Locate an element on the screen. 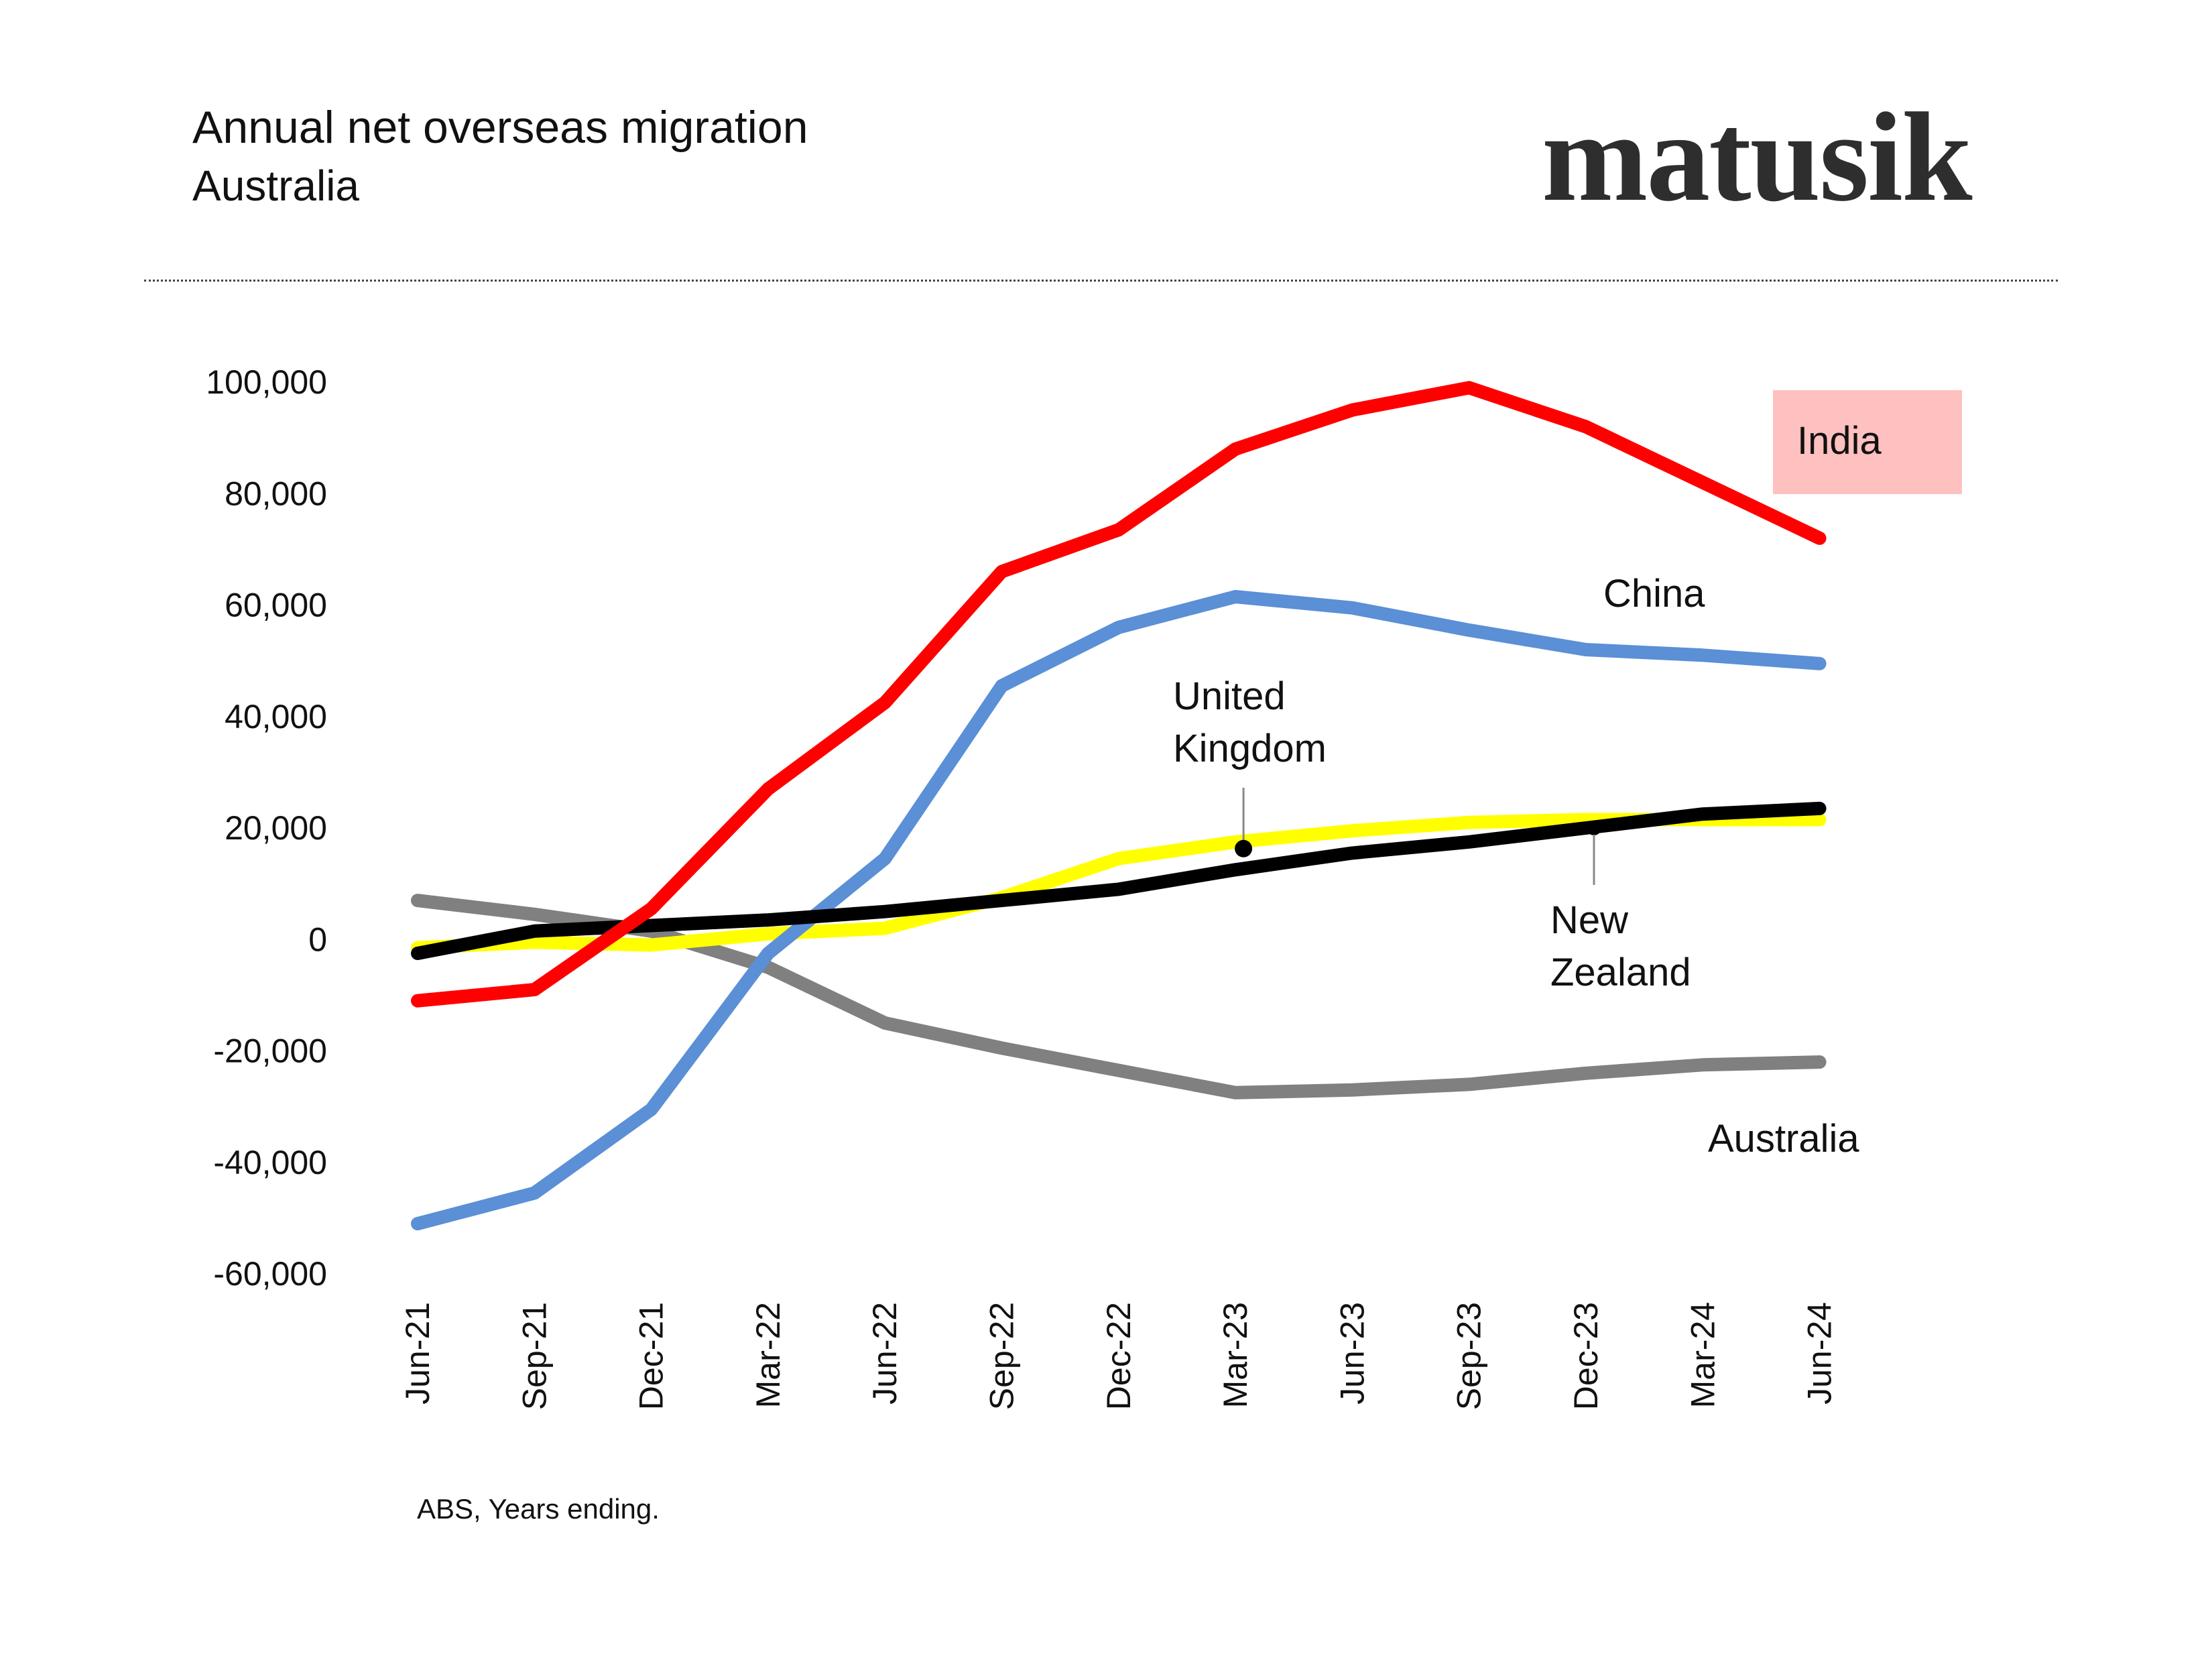  source-note: ABS, Years ending. is located at coordinates (538, 1509).